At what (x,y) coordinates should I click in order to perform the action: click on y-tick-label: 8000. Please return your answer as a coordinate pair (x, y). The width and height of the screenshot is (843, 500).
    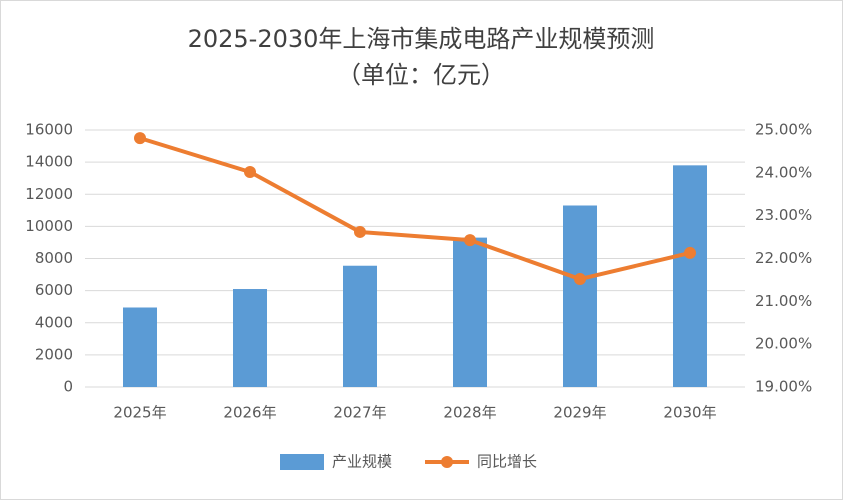
    Looking at the image, I should click on (54, 258).